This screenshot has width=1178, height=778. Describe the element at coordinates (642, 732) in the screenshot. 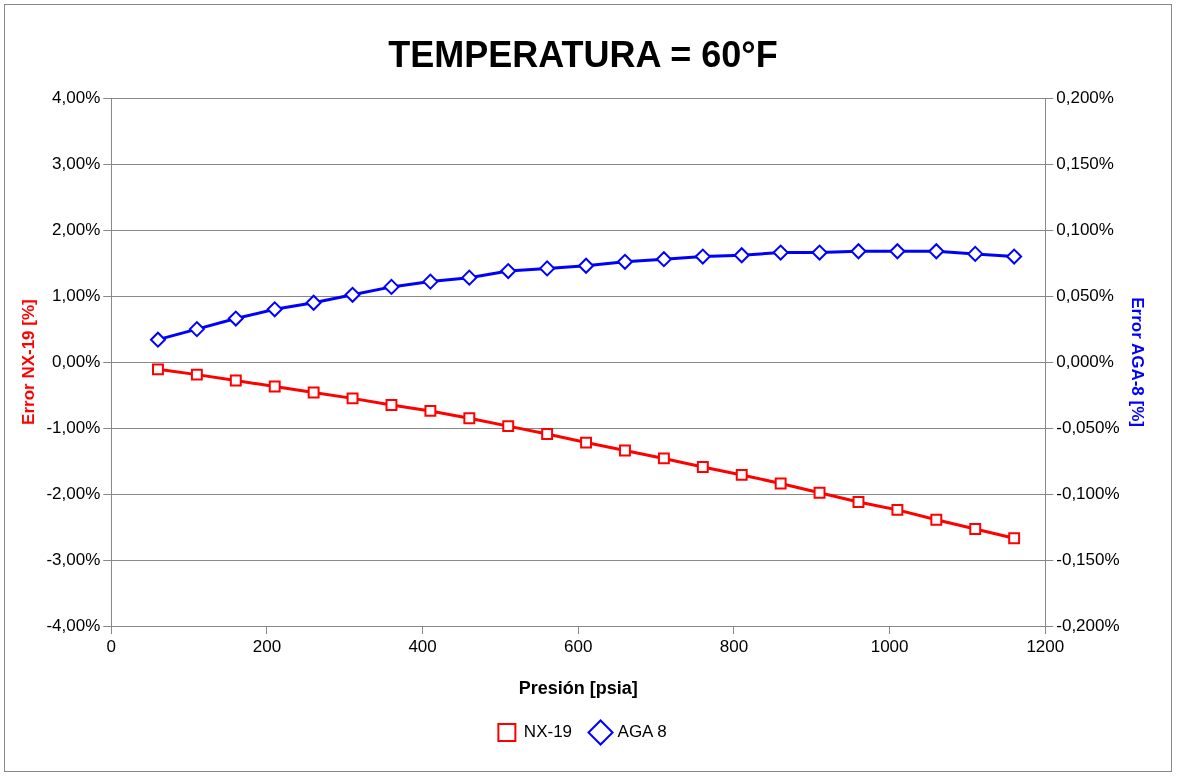

I see `legend-label: AGA 8` at that location.